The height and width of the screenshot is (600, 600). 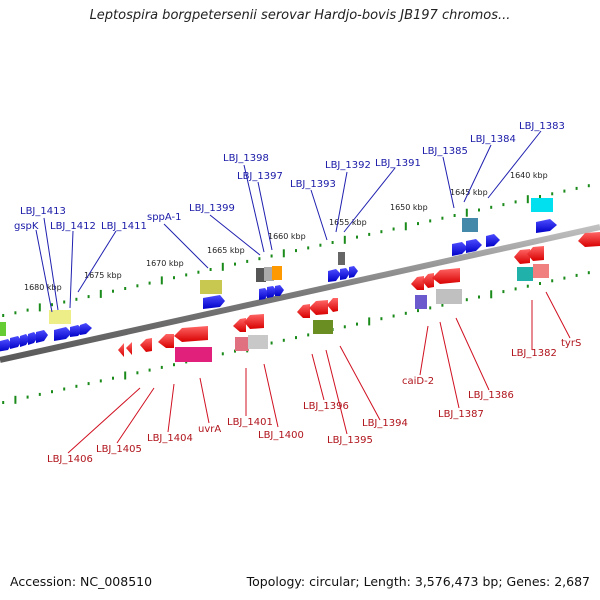 What do you see at coordinates (73, 226) in the screenshot?
I see `gene-label: LBJ_1412` at bounding box center [73, 226].